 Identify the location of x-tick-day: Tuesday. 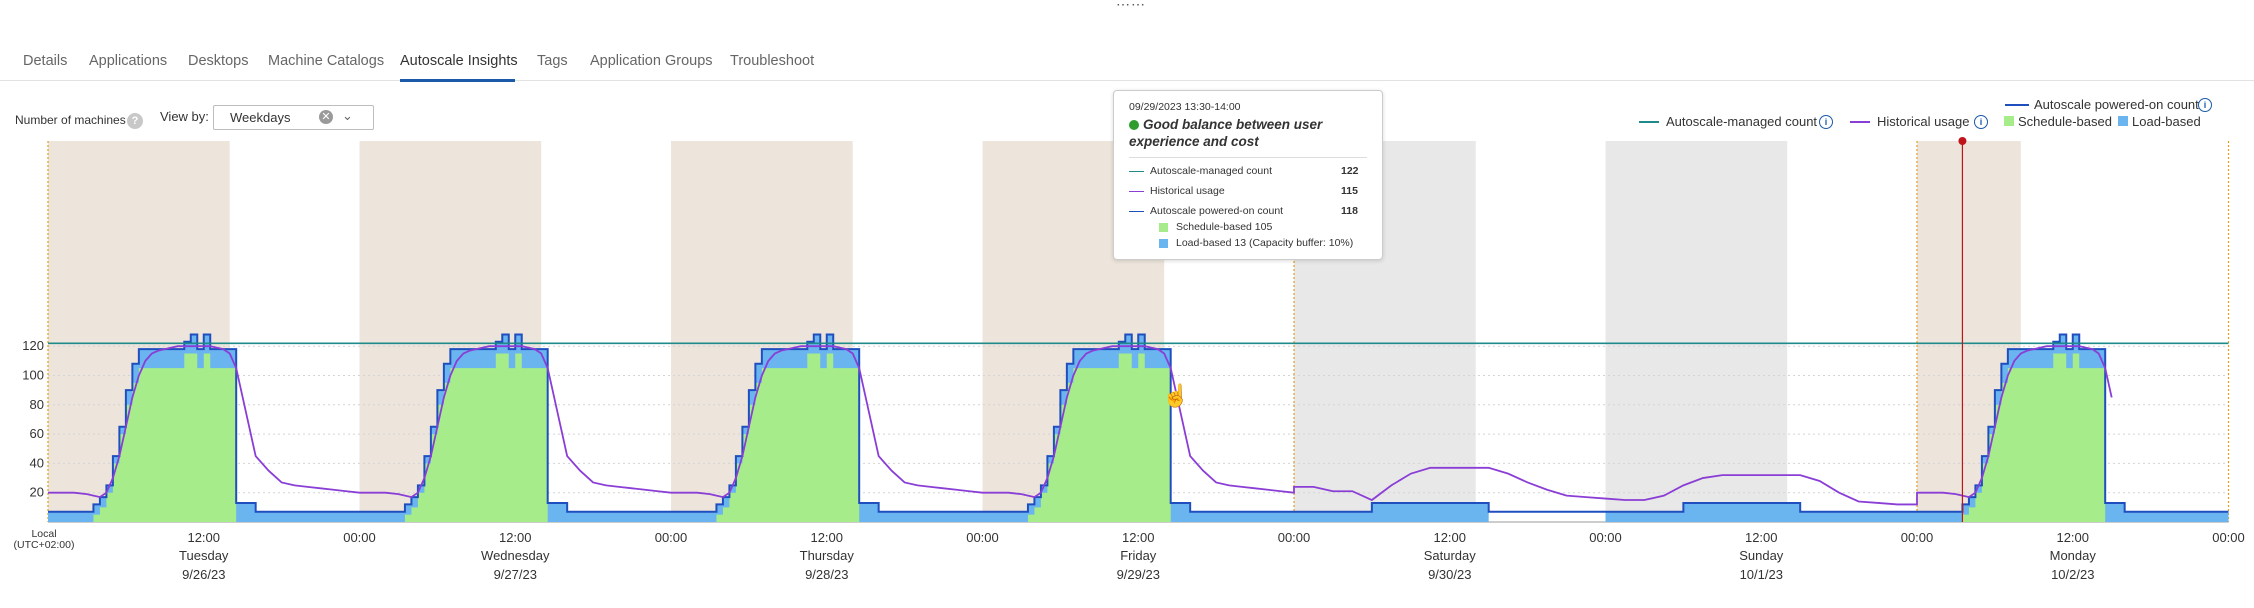
(204, 555).